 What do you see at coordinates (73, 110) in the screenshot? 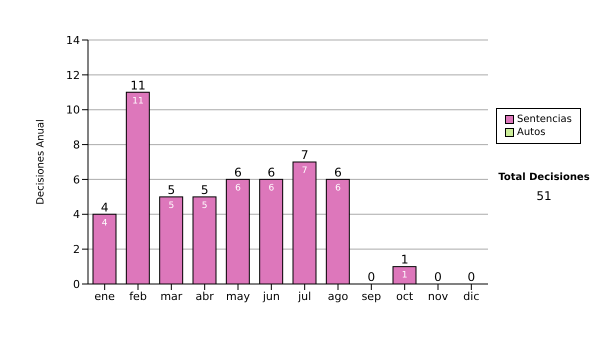
I see `y-tick-label: 10` at bounding box center [73, 110].